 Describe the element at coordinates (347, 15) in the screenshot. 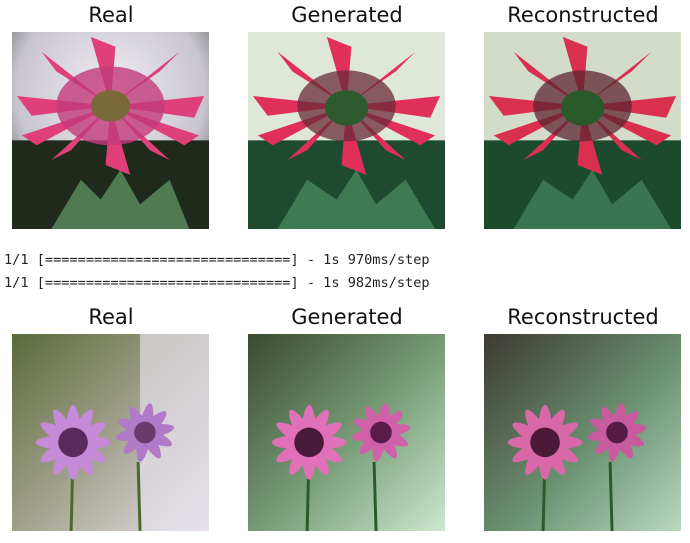

I see `row1-title-generated: Generated` at that location.